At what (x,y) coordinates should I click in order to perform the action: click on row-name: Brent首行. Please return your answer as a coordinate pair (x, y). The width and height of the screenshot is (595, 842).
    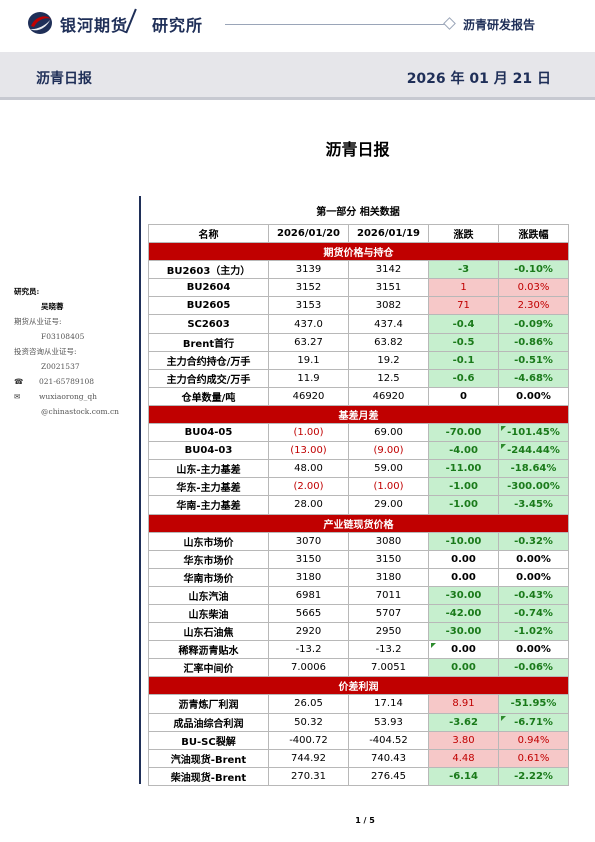
    Looking at the image, I should click on (208, 342).